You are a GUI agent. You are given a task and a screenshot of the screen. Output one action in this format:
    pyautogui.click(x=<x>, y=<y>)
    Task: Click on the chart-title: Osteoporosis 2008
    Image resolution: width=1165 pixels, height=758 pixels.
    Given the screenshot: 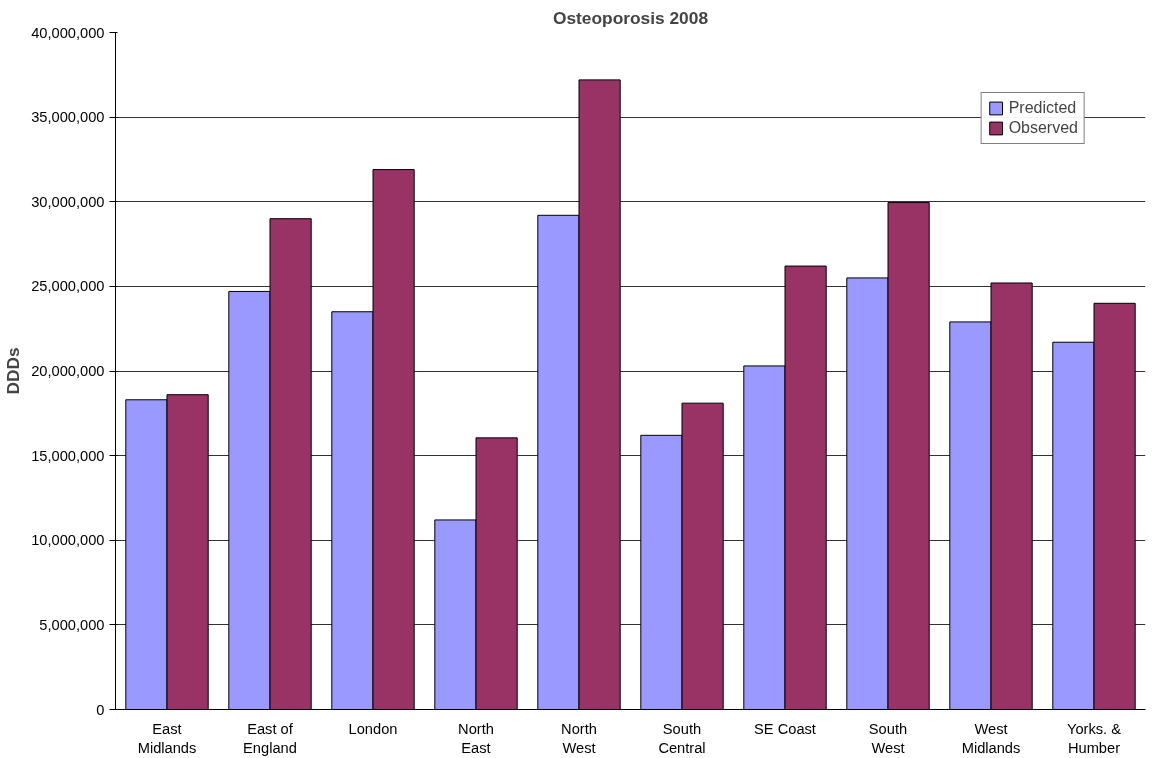 What is the action you would take?
    pyautogui.click(x=630, y=17)
    